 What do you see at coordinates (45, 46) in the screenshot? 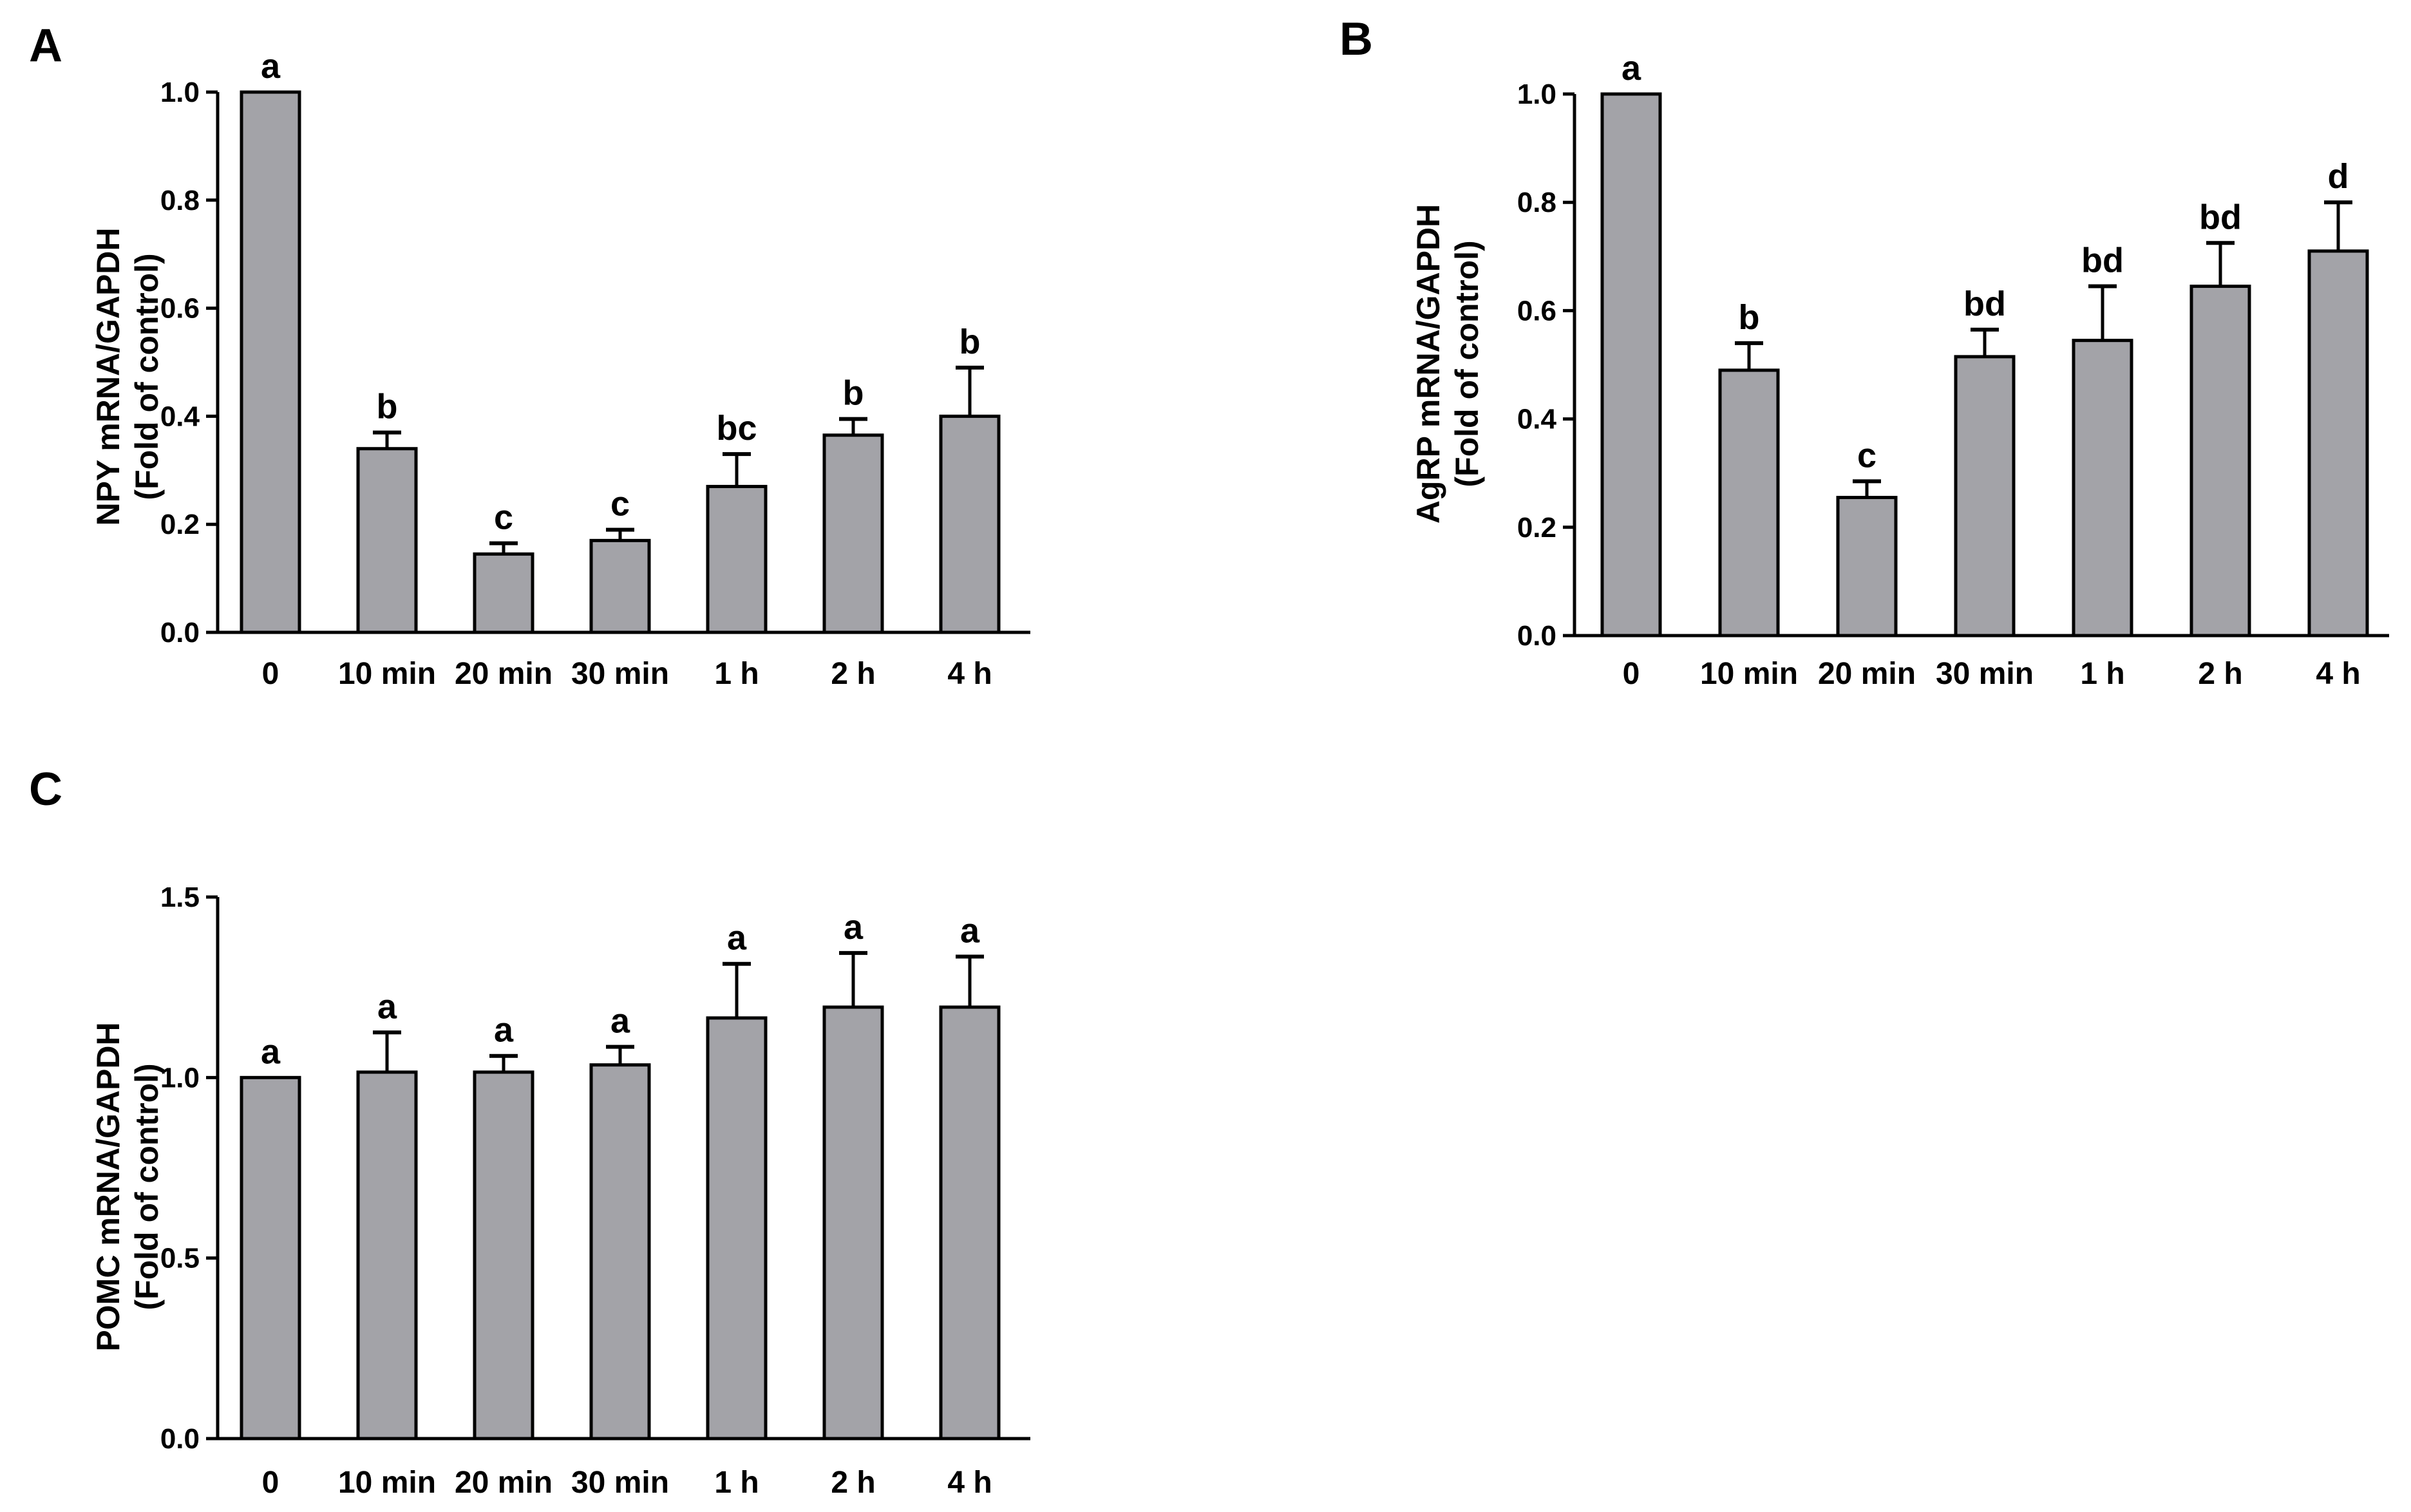
I see `panel-letter: A` at bounding box center [45, 46].